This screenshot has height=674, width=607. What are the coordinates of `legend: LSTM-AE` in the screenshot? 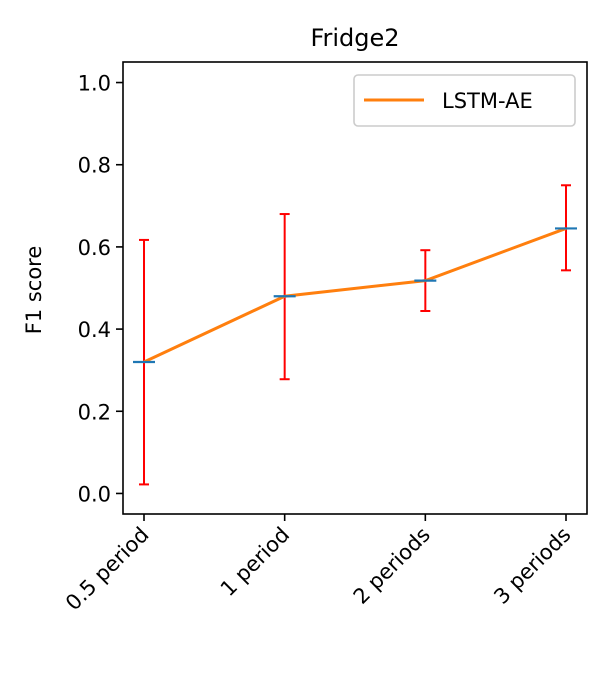 It's located at (464, 100).